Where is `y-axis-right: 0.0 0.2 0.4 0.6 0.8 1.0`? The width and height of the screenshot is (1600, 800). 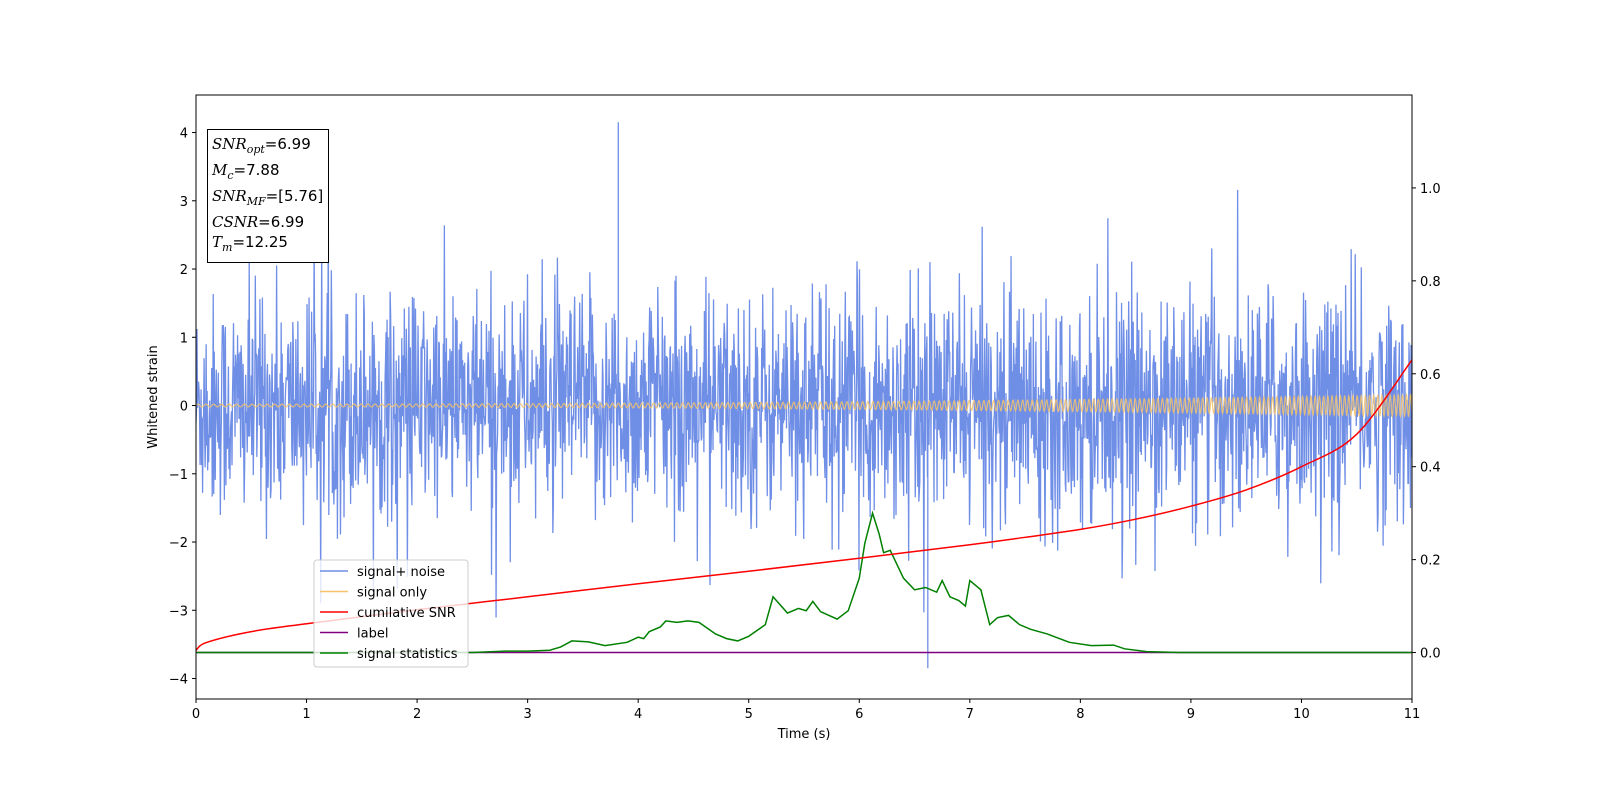
y-axis-right: 0.0 0.2 0.4 0.6 0.8 1.0 is located at coordinates (1426, 422).